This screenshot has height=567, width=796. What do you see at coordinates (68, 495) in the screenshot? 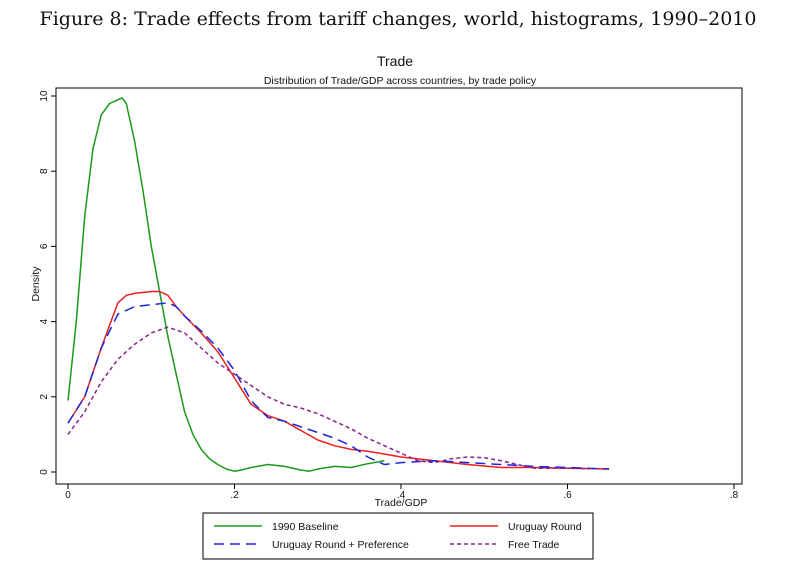
I see `x-tick-label: 0` at bounding box center [68, 495].